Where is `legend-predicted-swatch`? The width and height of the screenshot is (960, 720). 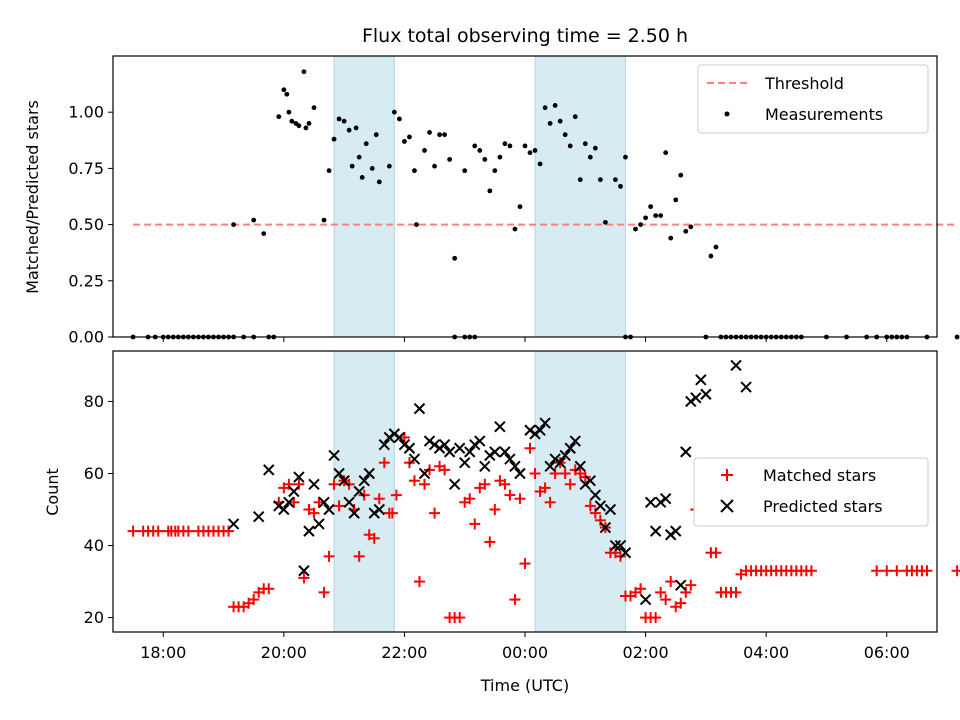 legend-predicted-swatch is located at coordinates (727, 506).